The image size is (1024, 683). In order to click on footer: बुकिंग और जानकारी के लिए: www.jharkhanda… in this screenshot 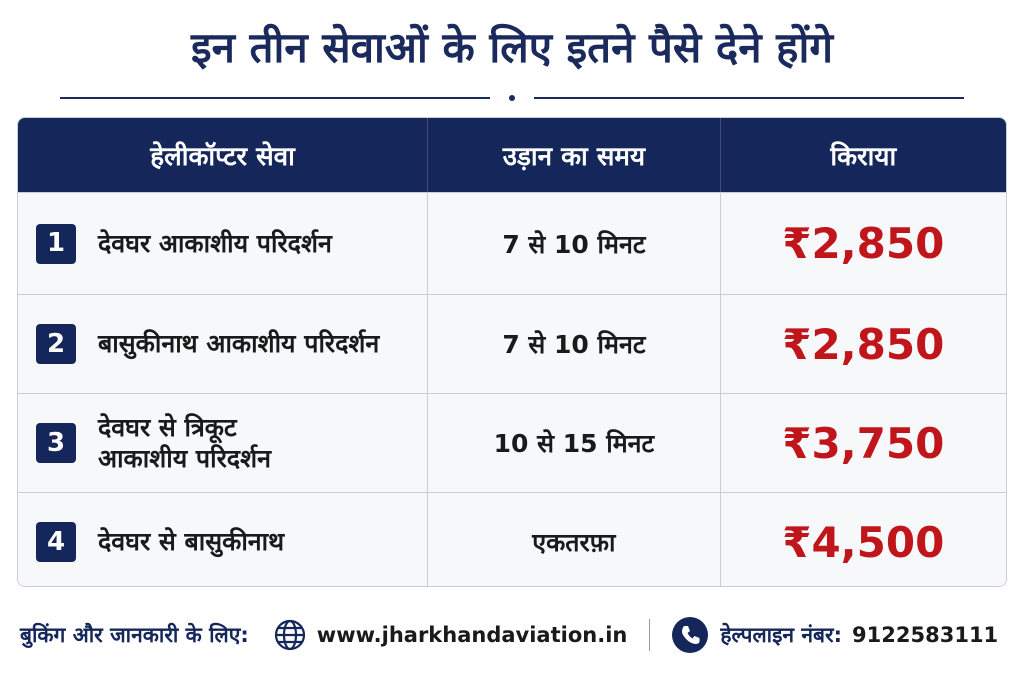, I will do `click(509, 635)`.